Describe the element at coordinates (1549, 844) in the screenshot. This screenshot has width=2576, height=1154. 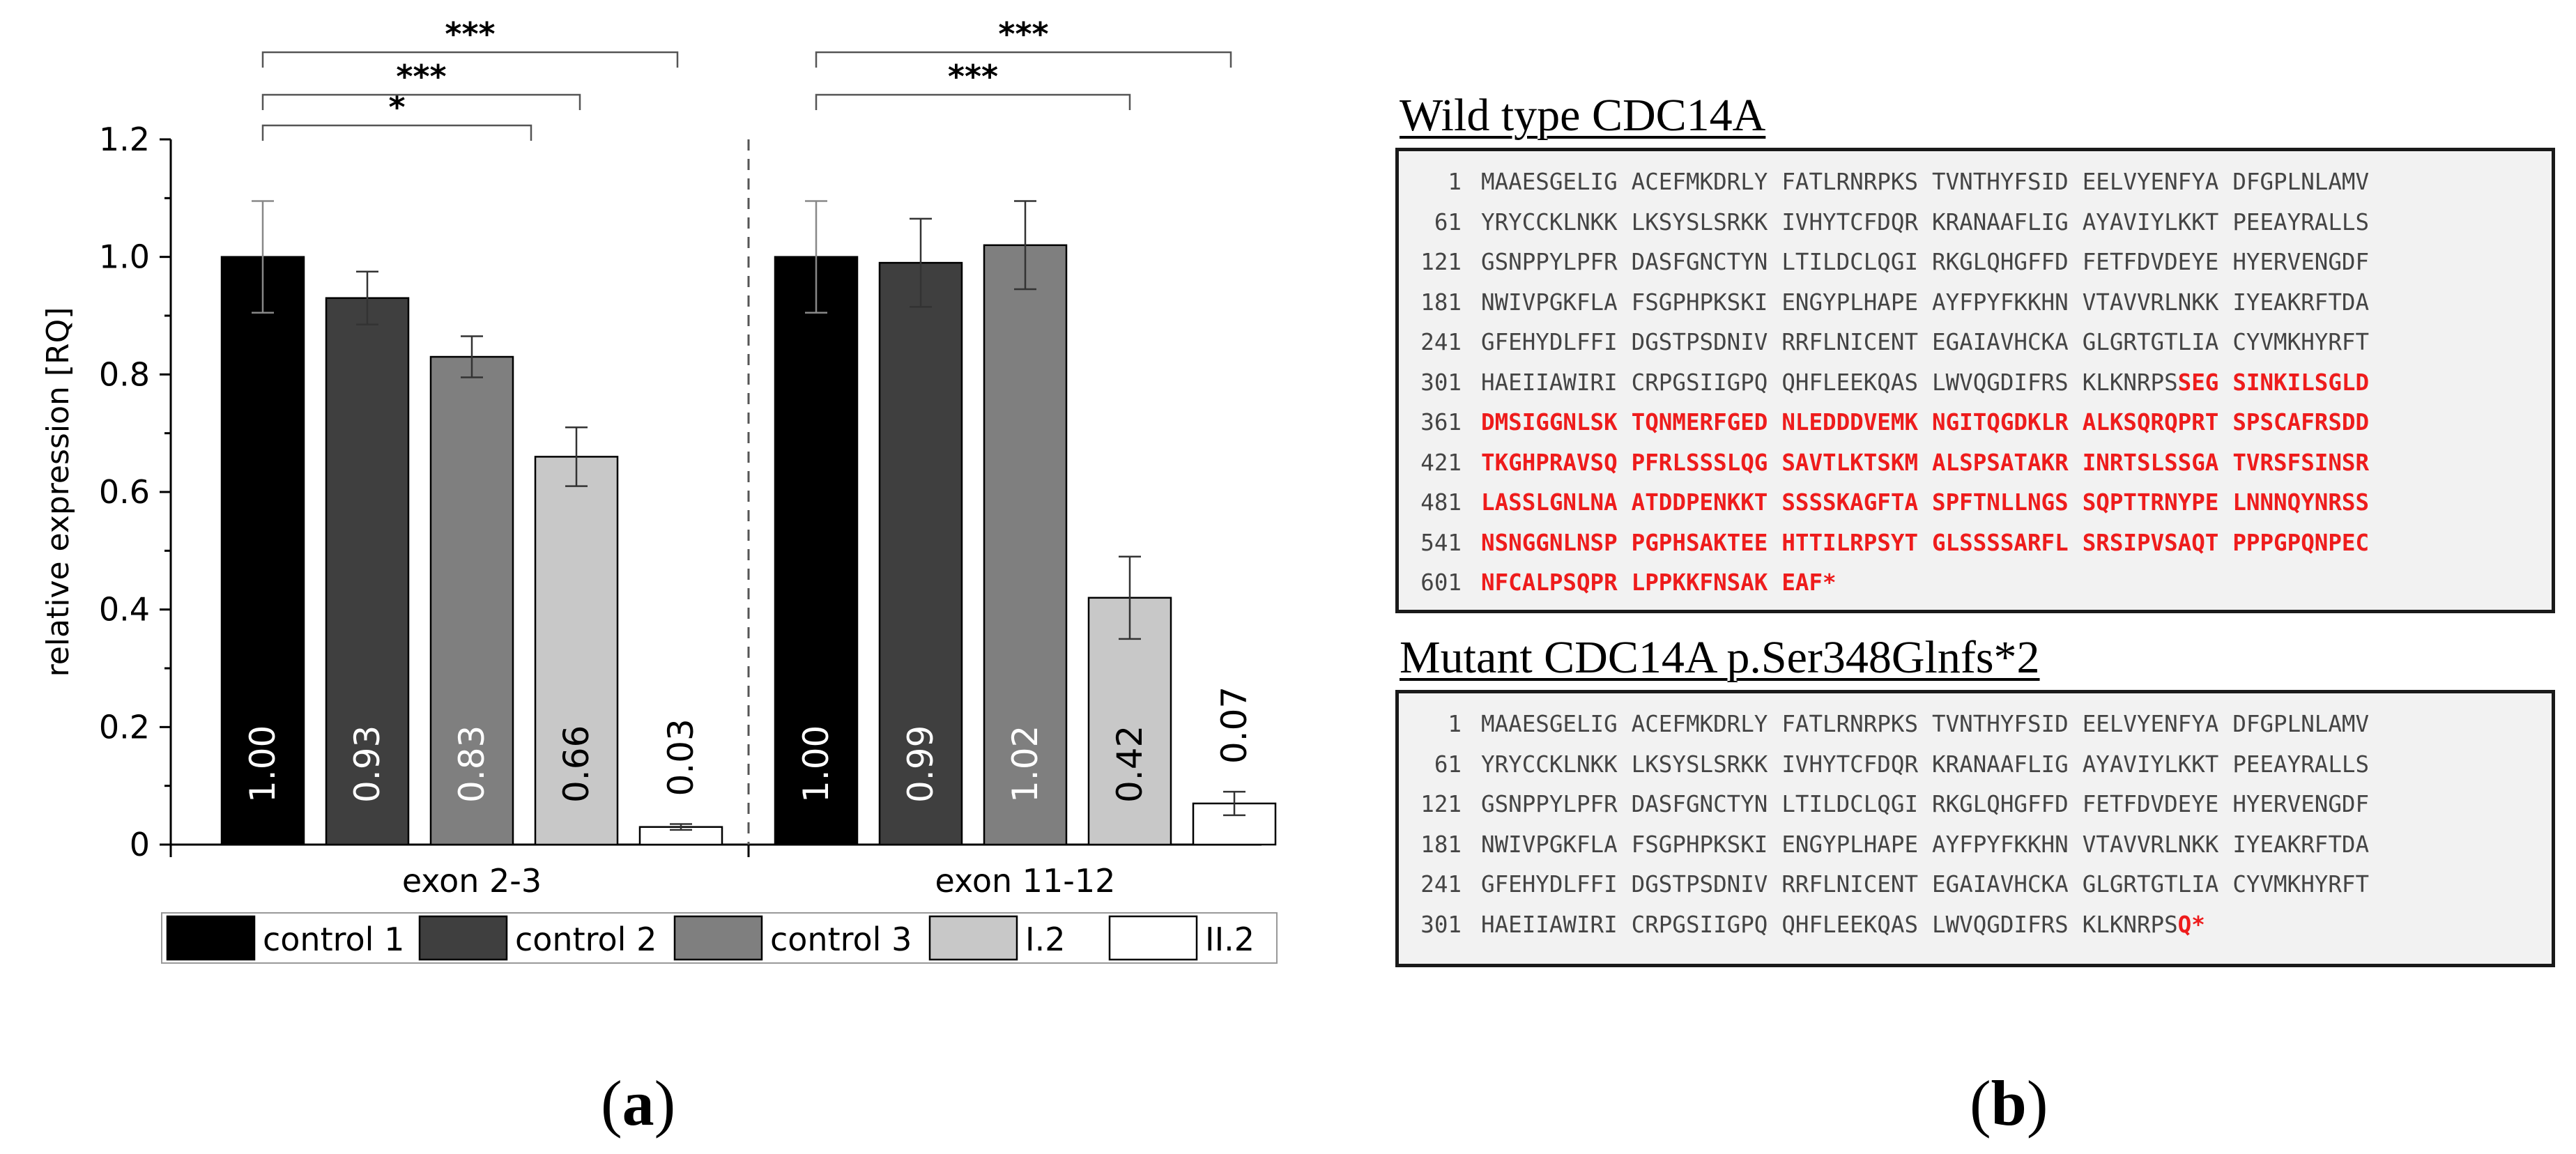
I see `sequence-chunk: NWIVPGKFLA` at that location.